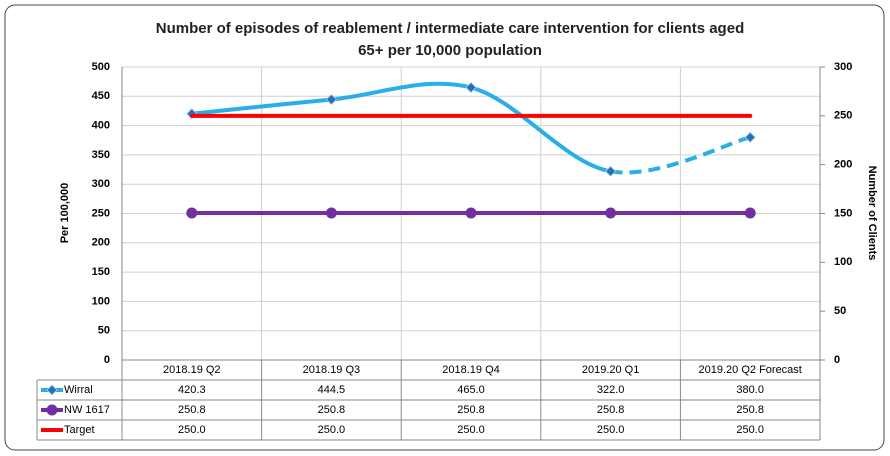  Describe the element at coordinates (101, 272) in the screenshot. I see `y-tick-label: 150` at that location.